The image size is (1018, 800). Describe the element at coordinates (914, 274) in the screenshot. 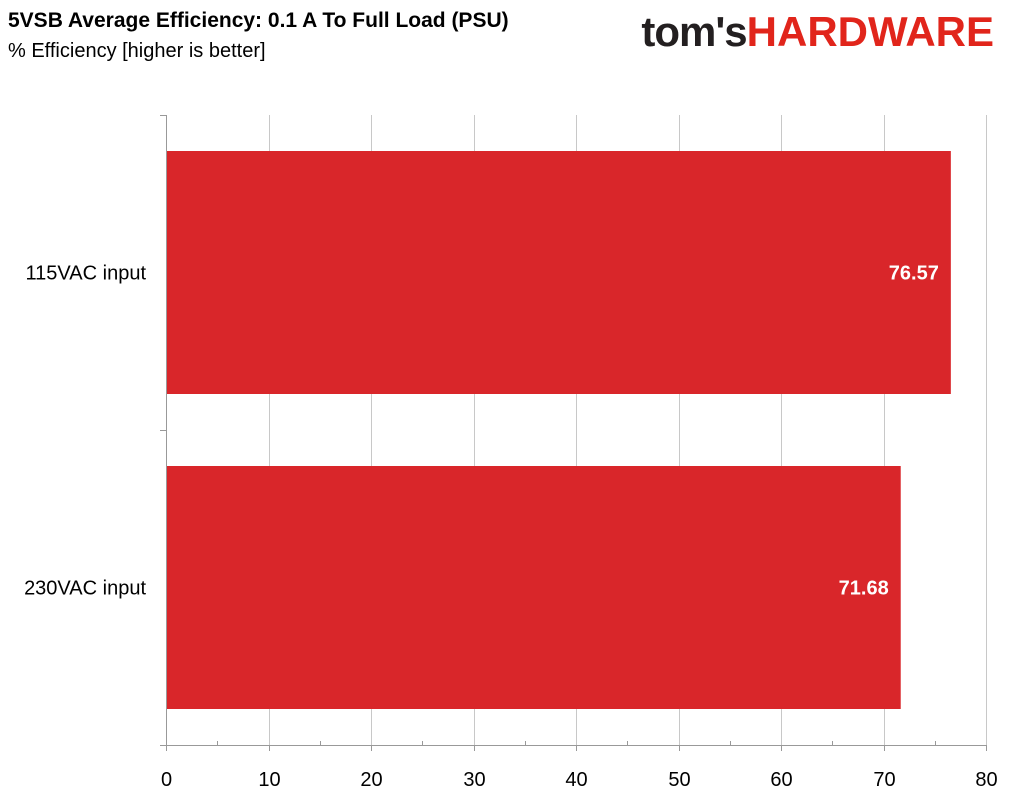

I see `data-label-0: 76.57` at that location.